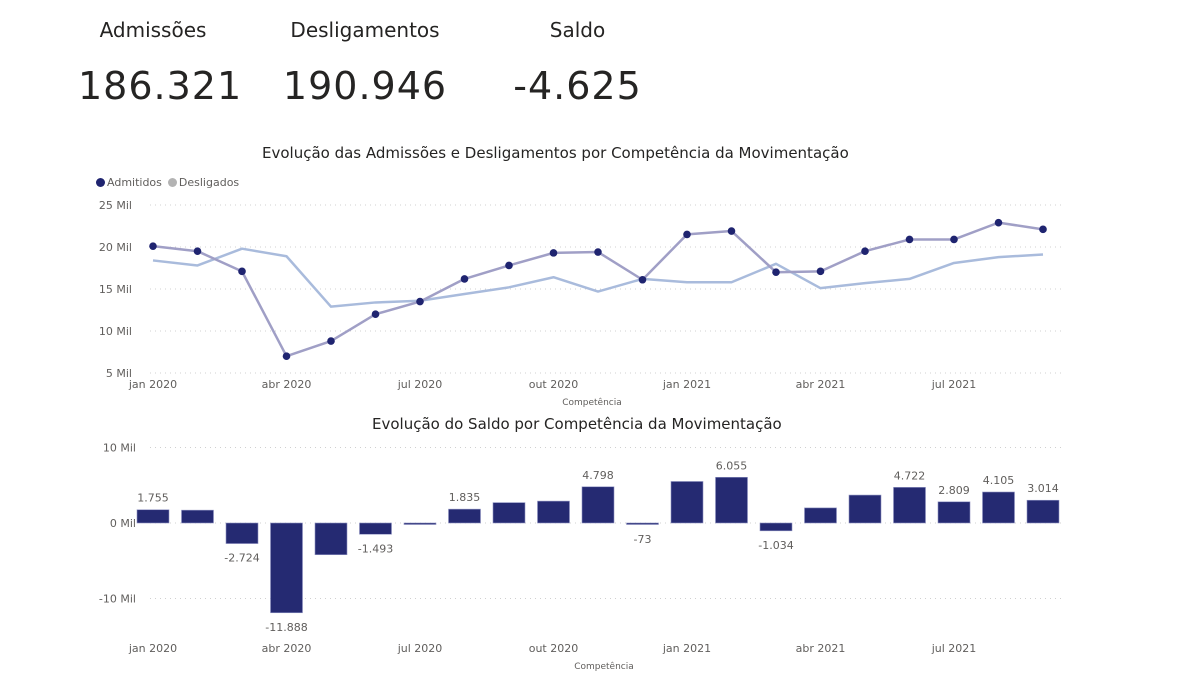 This screenshot has width=1200, height=675. What do you see at coordinates (776, 527) in the screenshot?
I see `bar-mar-2021` at bounding box center [776, 527].